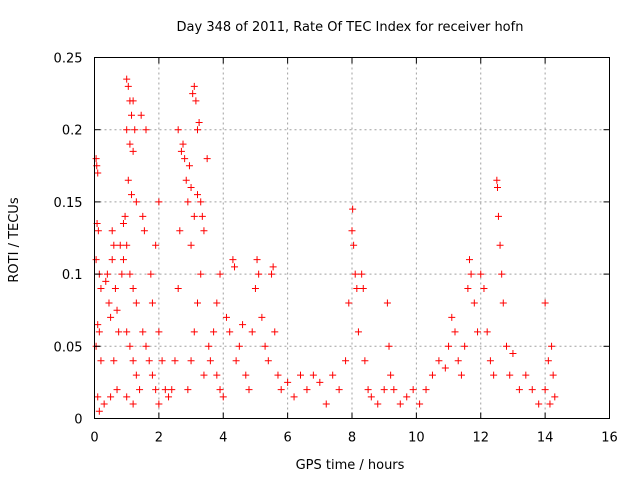  What do you see at coordinates (72, 275) in the screenshot?
I see `y-tick-label: 0.1` at bounding box center [72, 275].